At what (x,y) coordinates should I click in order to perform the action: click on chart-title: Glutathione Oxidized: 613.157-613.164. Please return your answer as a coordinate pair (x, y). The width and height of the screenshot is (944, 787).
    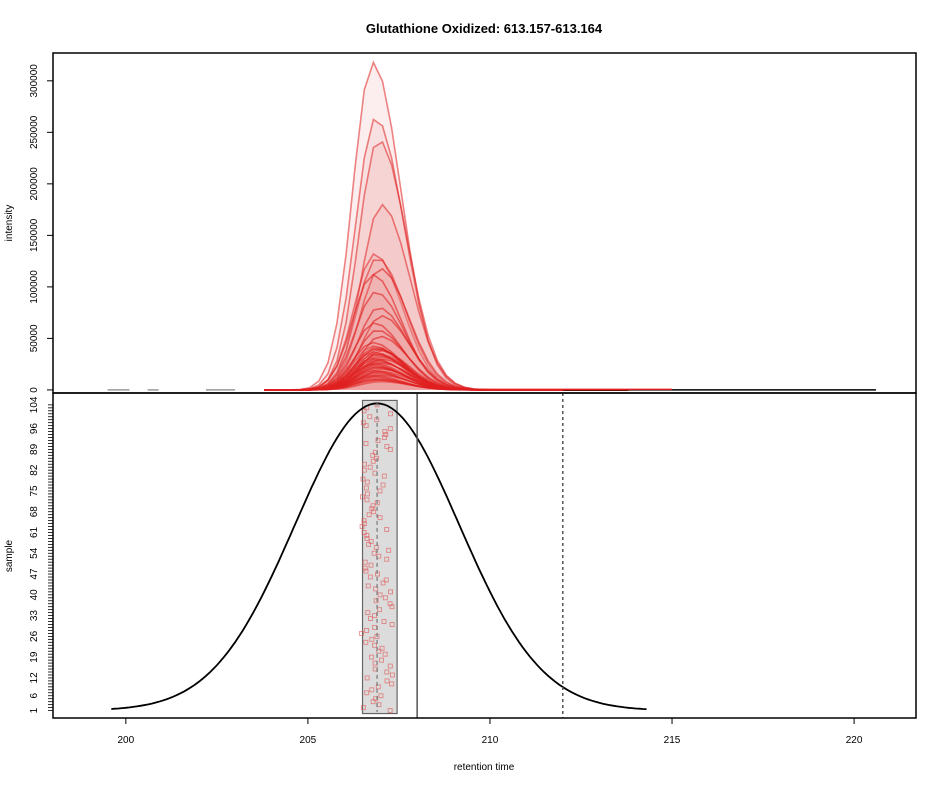
    Looking at the image, I should click on (484, 28).